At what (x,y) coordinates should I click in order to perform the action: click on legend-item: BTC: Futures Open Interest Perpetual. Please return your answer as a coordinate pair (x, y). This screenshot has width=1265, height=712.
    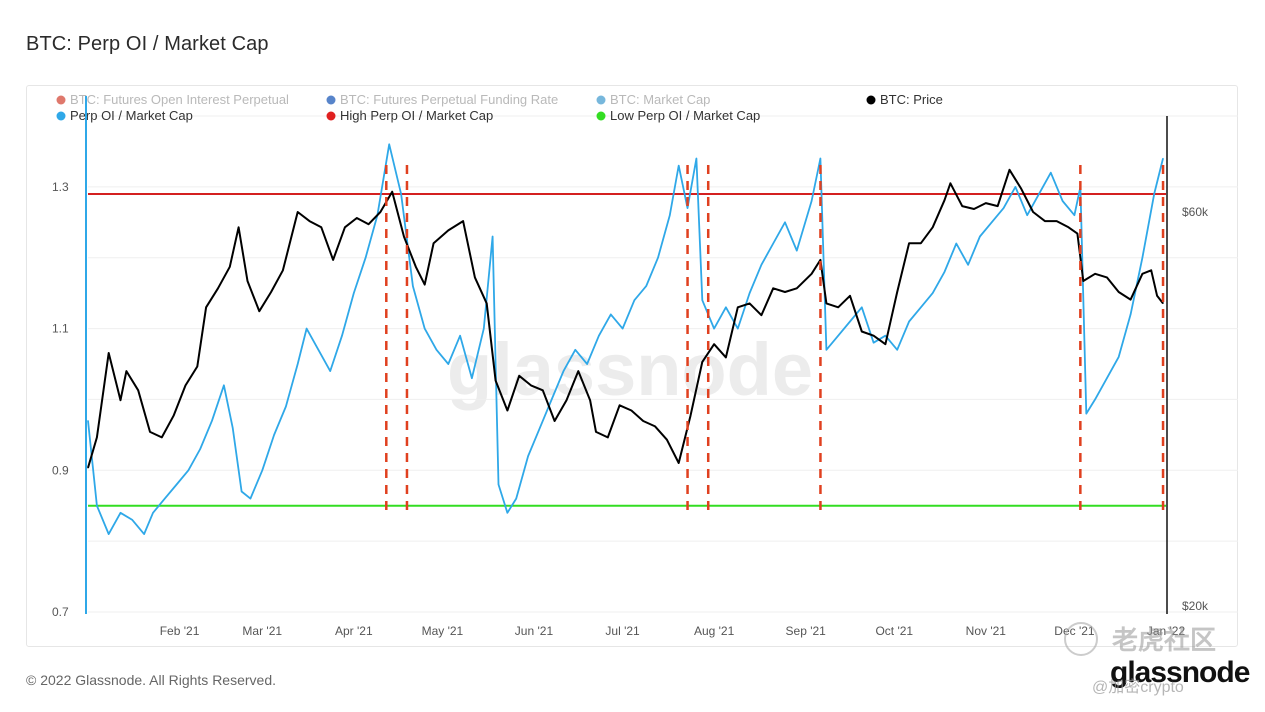
    Looking at the image, I should click on (173, 99).